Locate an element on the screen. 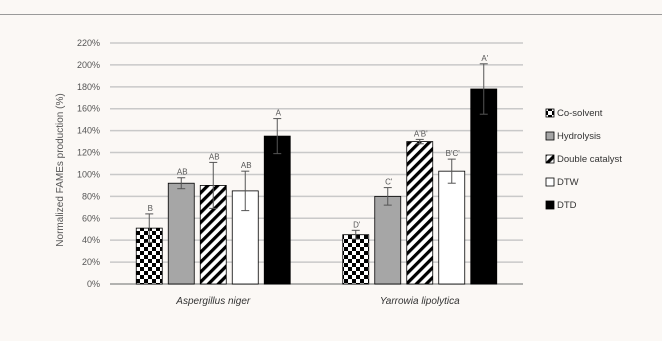 The image size is (662, 341). x-category-label: Yarrowia lipolytica is located at coordinates (420, 301).